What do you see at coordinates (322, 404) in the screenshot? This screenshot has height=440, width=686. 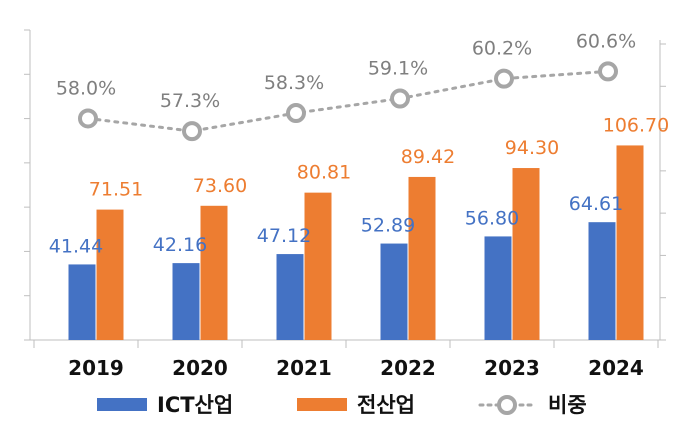 I see `legend-swatch-all` at bounding box center [322, 404].